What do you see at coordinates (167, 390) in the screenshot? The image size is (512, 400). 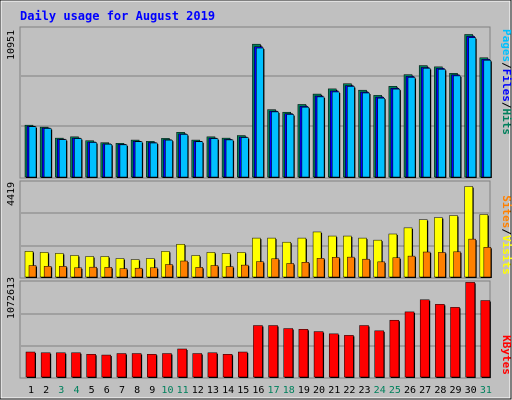 I see `day-label: 10` at bounding box center [167, 390].